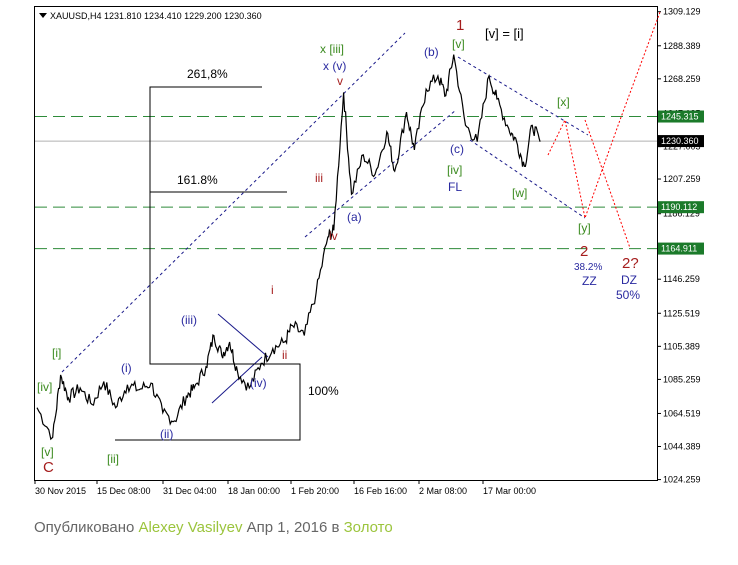 Image resolution: width=738 pixels, height=565 pixels. I want to click on wave-label-iv-bracket: [iv], so click(44, 387).